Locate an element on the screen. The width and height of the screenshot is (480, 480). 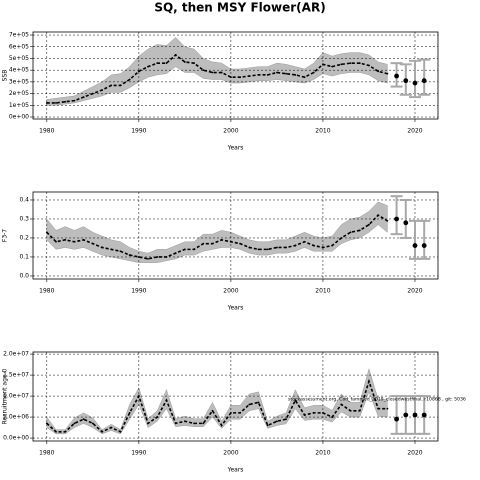
y-tick-label: 4e+05 is located at coordinates (19, 70).